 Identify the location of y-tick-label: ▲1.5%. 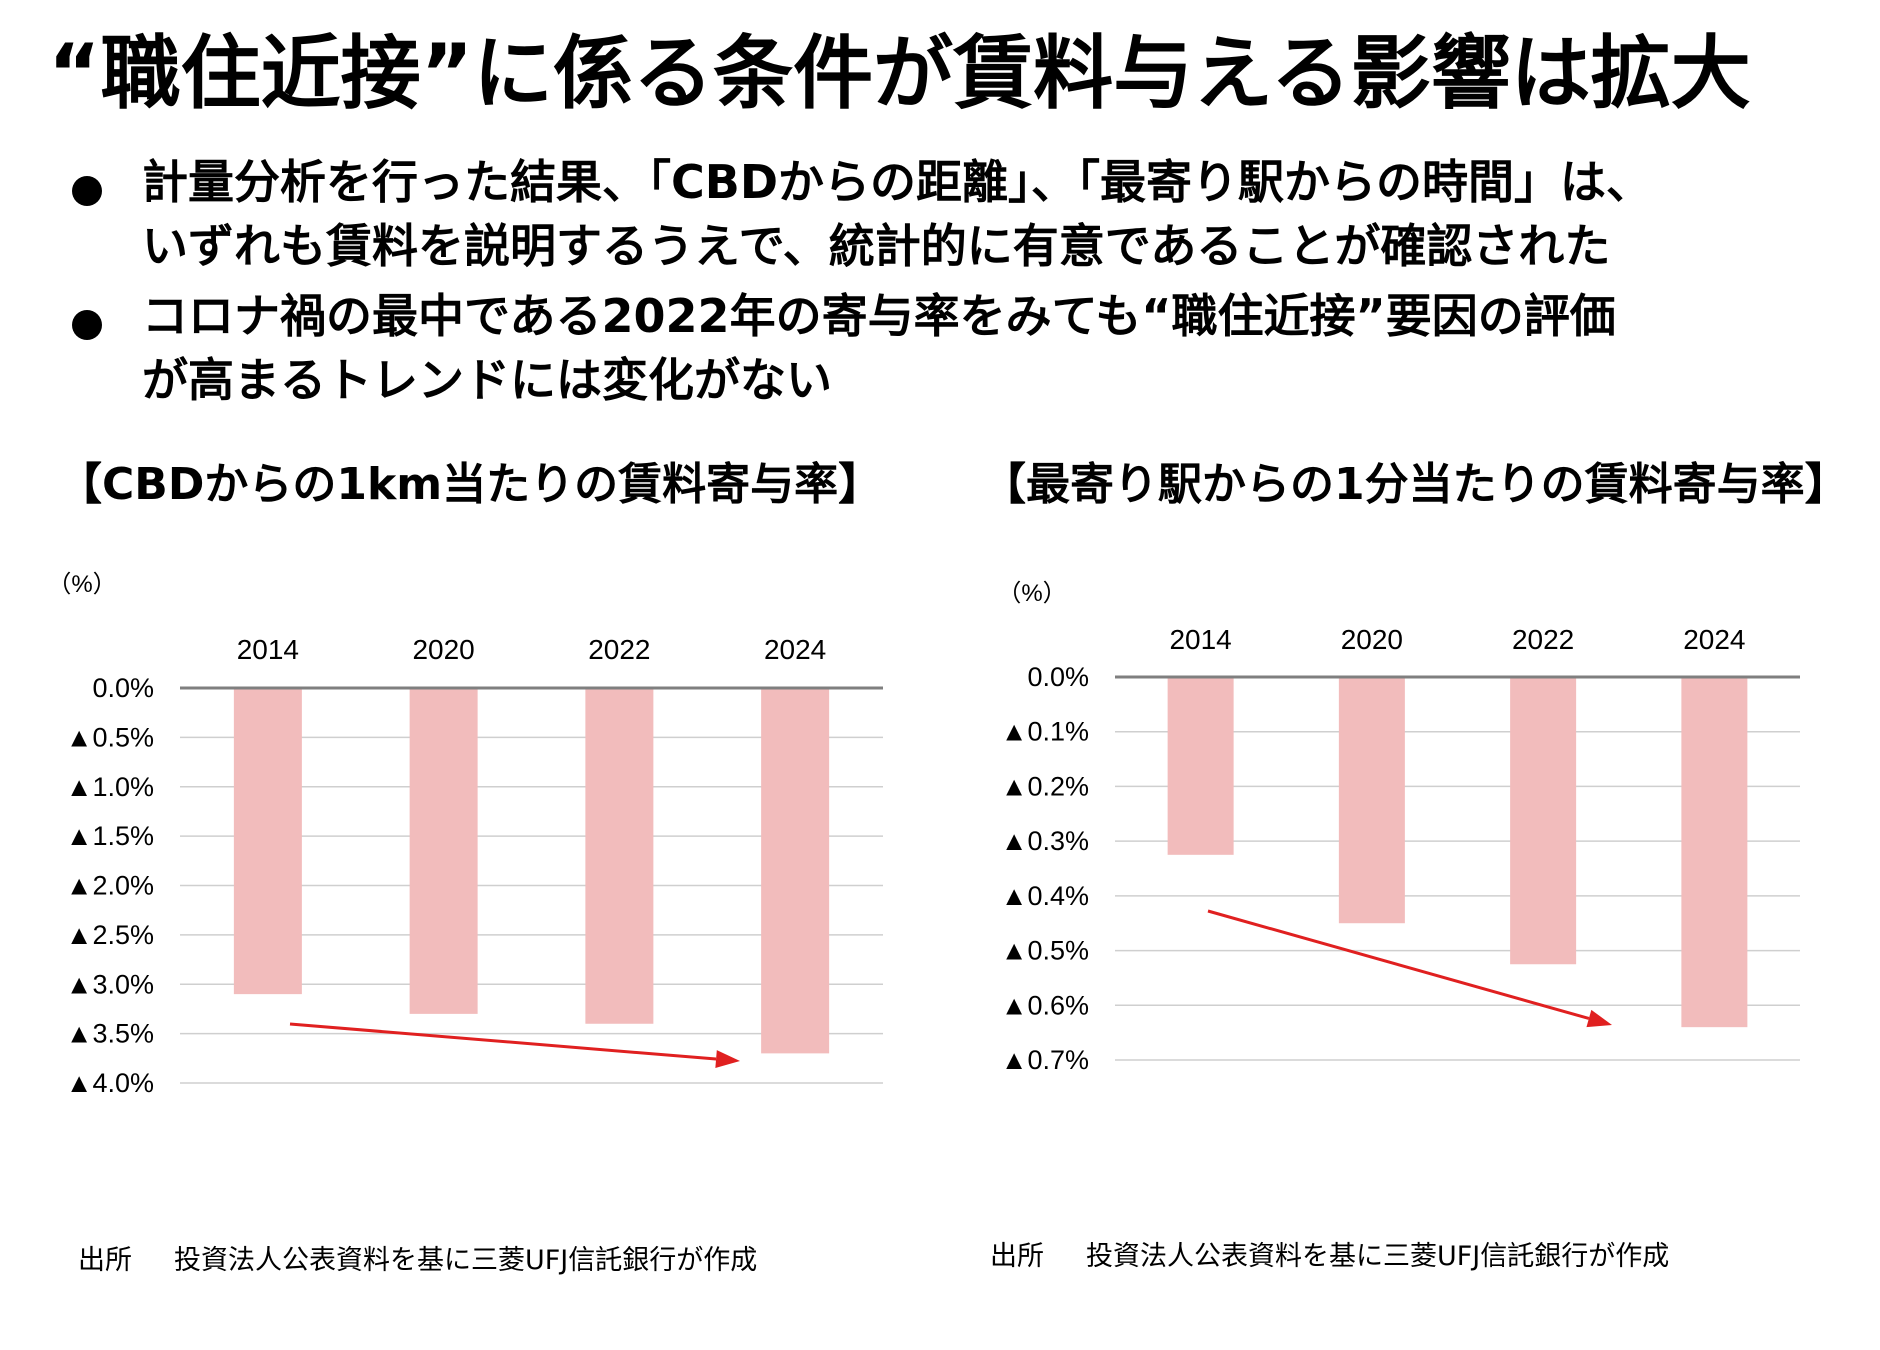
(110, 836).